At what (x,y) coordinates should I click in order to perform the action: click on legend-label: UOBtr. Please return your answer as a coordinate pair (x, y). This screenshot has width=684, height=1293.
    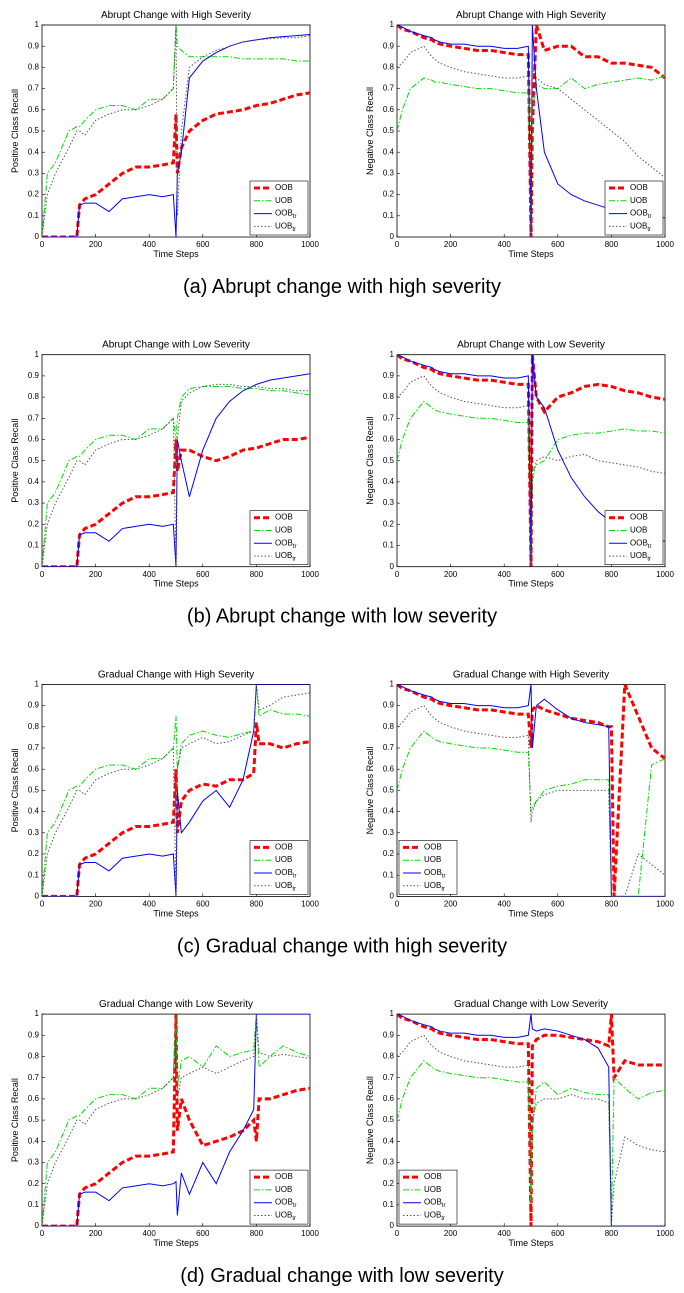
    Looking at the image, I should click on (434, 1216).